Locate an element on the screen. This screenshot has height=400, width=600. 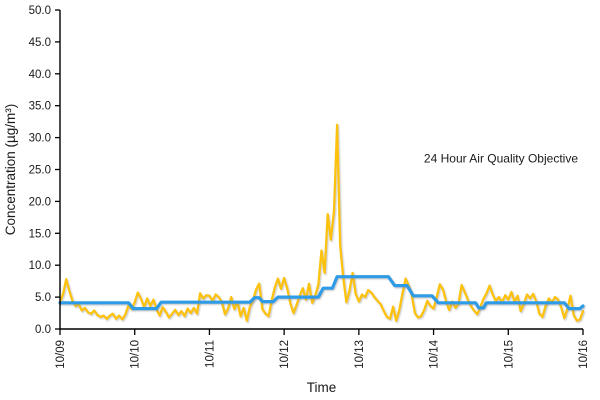
y-tick-label: 5.0 is located at coordinates (43, 298).